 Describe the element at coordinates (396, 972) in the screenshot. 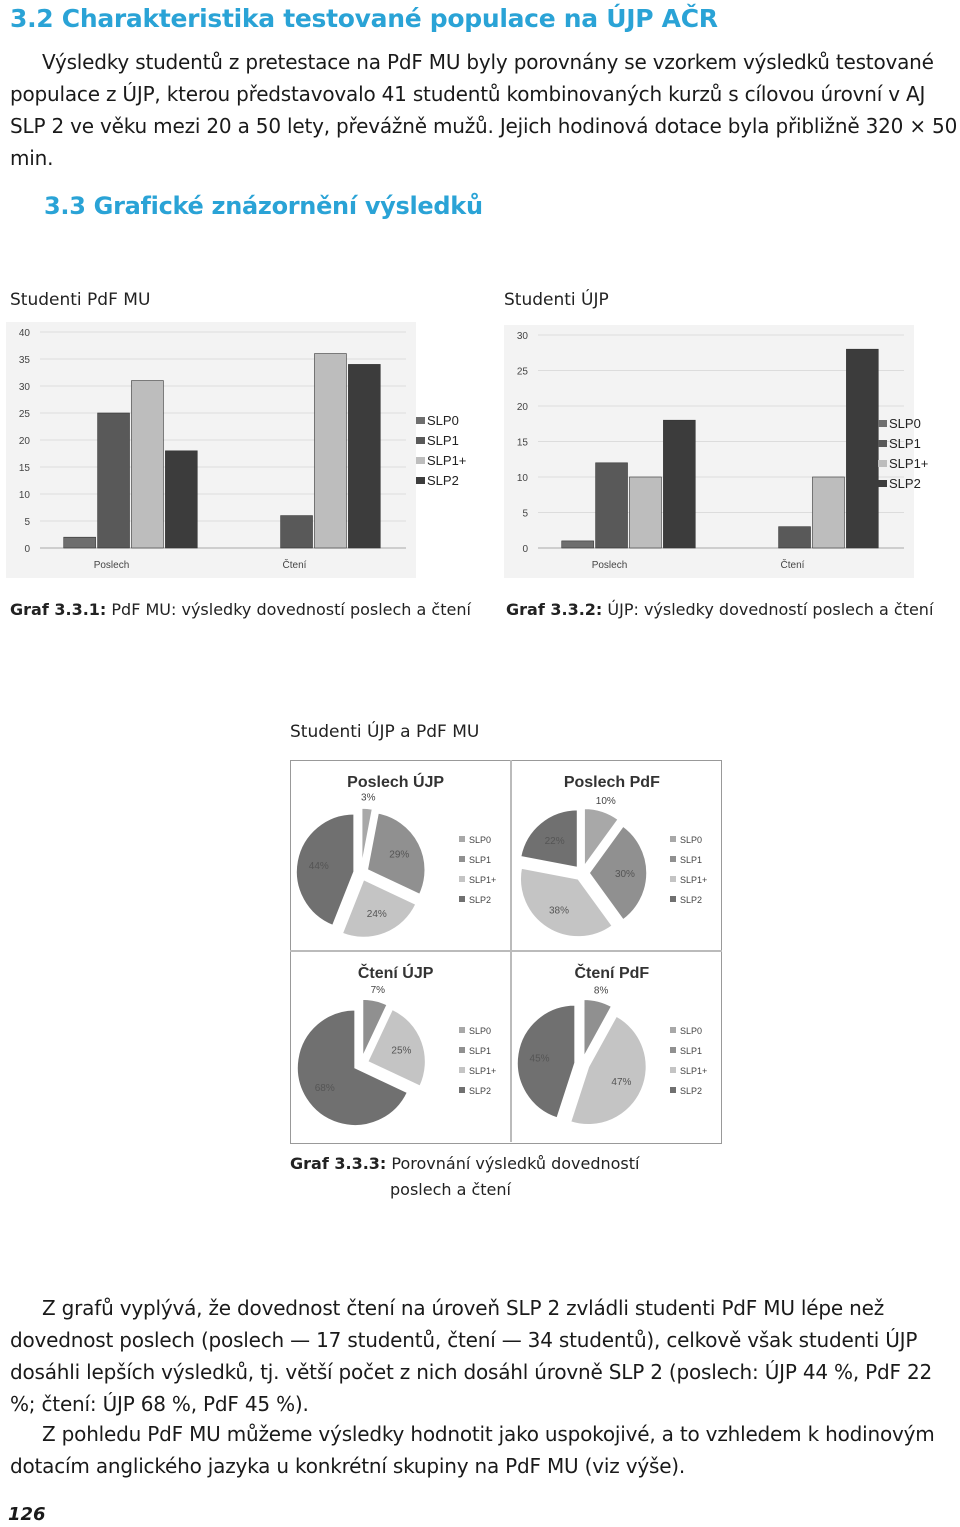

I see `pie-title: Čtení ÚJP` at that location.